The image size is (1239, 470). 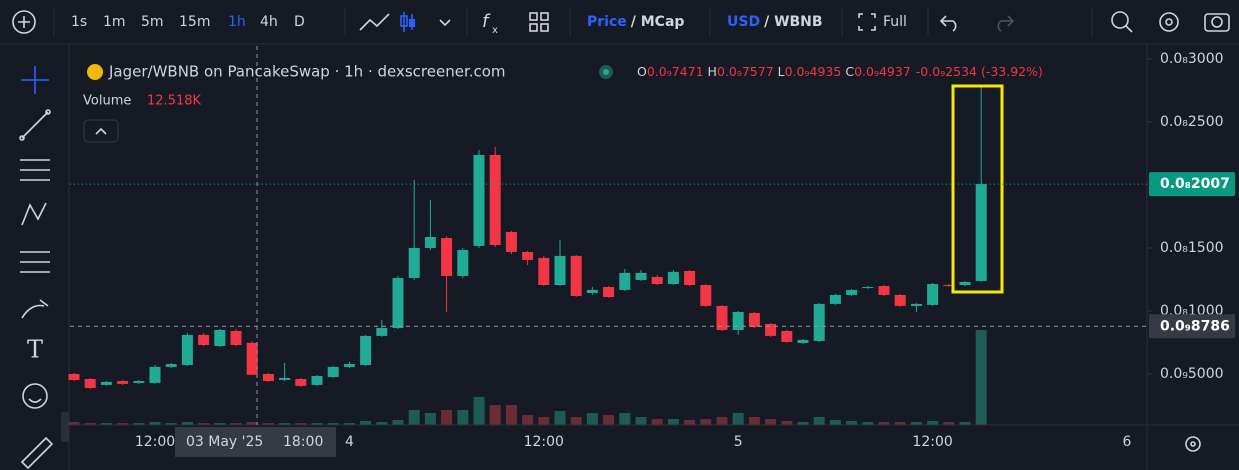 I want to click on last-price-label: 0.0₈2007, so click(x=1195, y=184).